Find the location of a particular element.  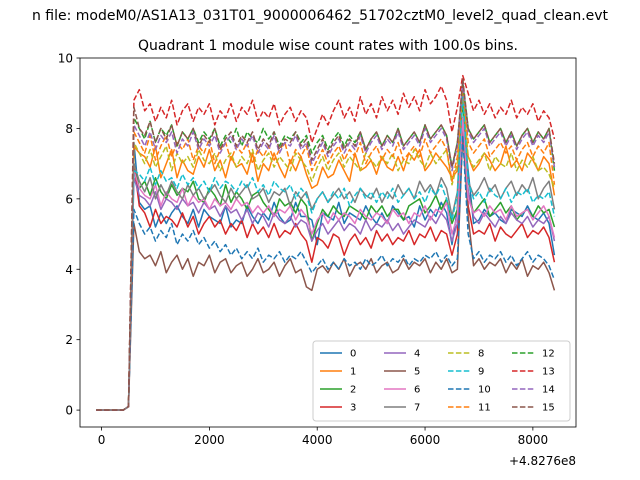

legend-label-0: 0 is located at coordinates (353, 354).